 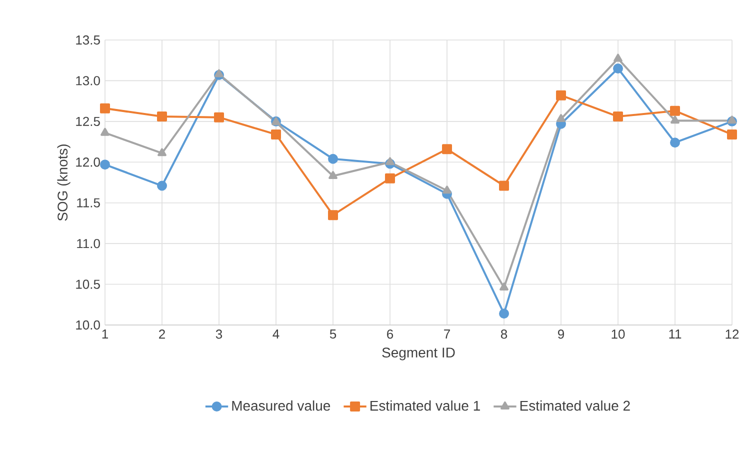 What do you see at coordinates (88, 203) in the screenshot?
I see `y-tick-label: 11.5` at bounding box center [88, 203].